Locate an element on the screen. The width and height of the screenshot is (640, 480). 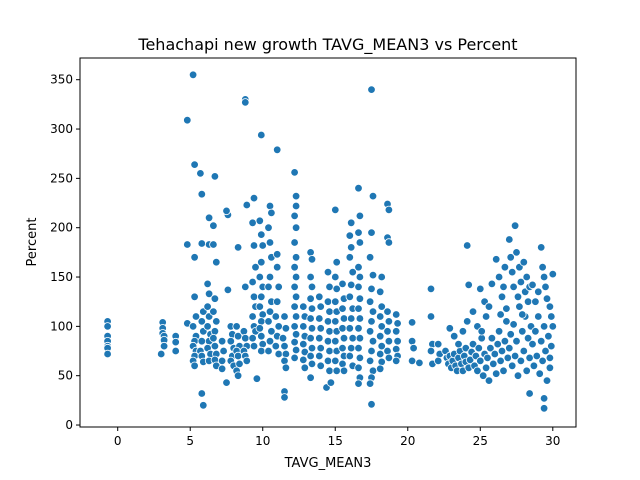
y-axis-ticks: 0 50 100 150 200 250 300 350 is located at coordinates (65, 252).